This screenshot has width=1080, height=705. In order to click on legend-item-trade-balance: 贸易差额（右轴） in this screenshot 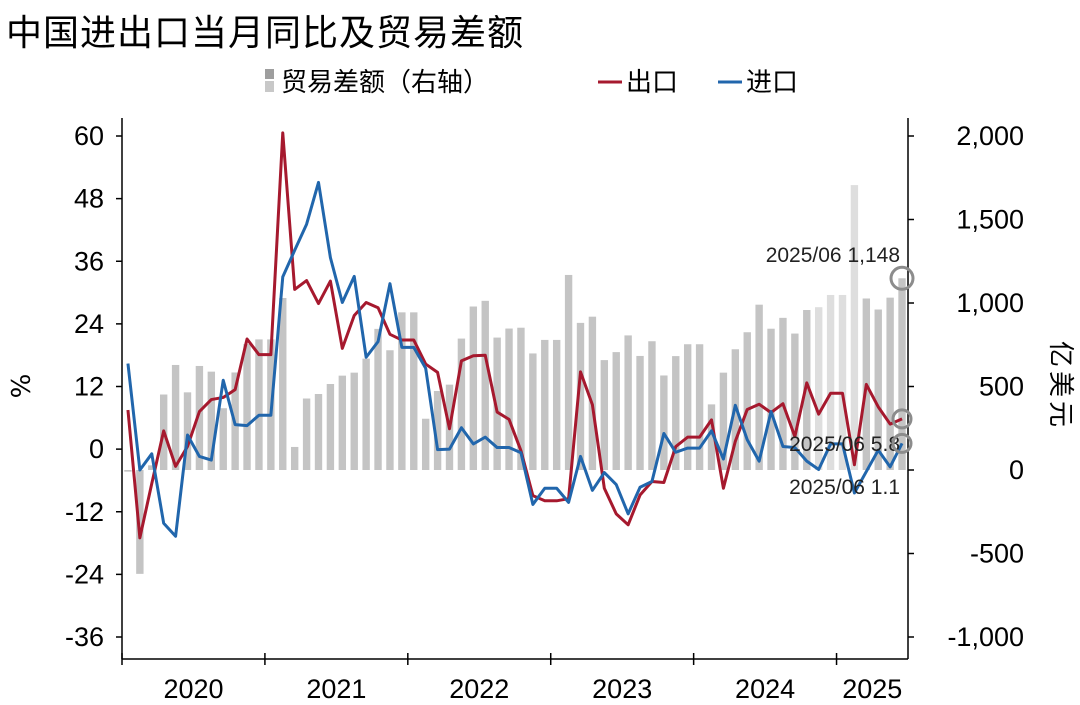, I will do `click(377, 83)`.